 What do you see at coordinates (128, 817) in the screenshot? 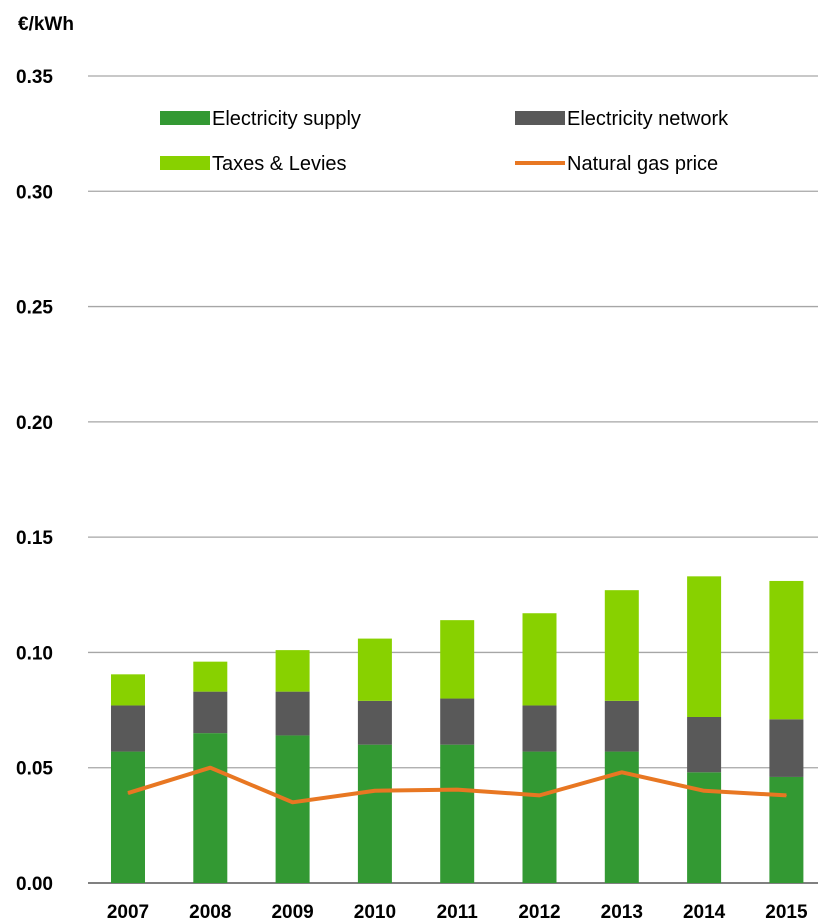
I see `bar-electricity-supply-2007` at bounding box center [128, 817].